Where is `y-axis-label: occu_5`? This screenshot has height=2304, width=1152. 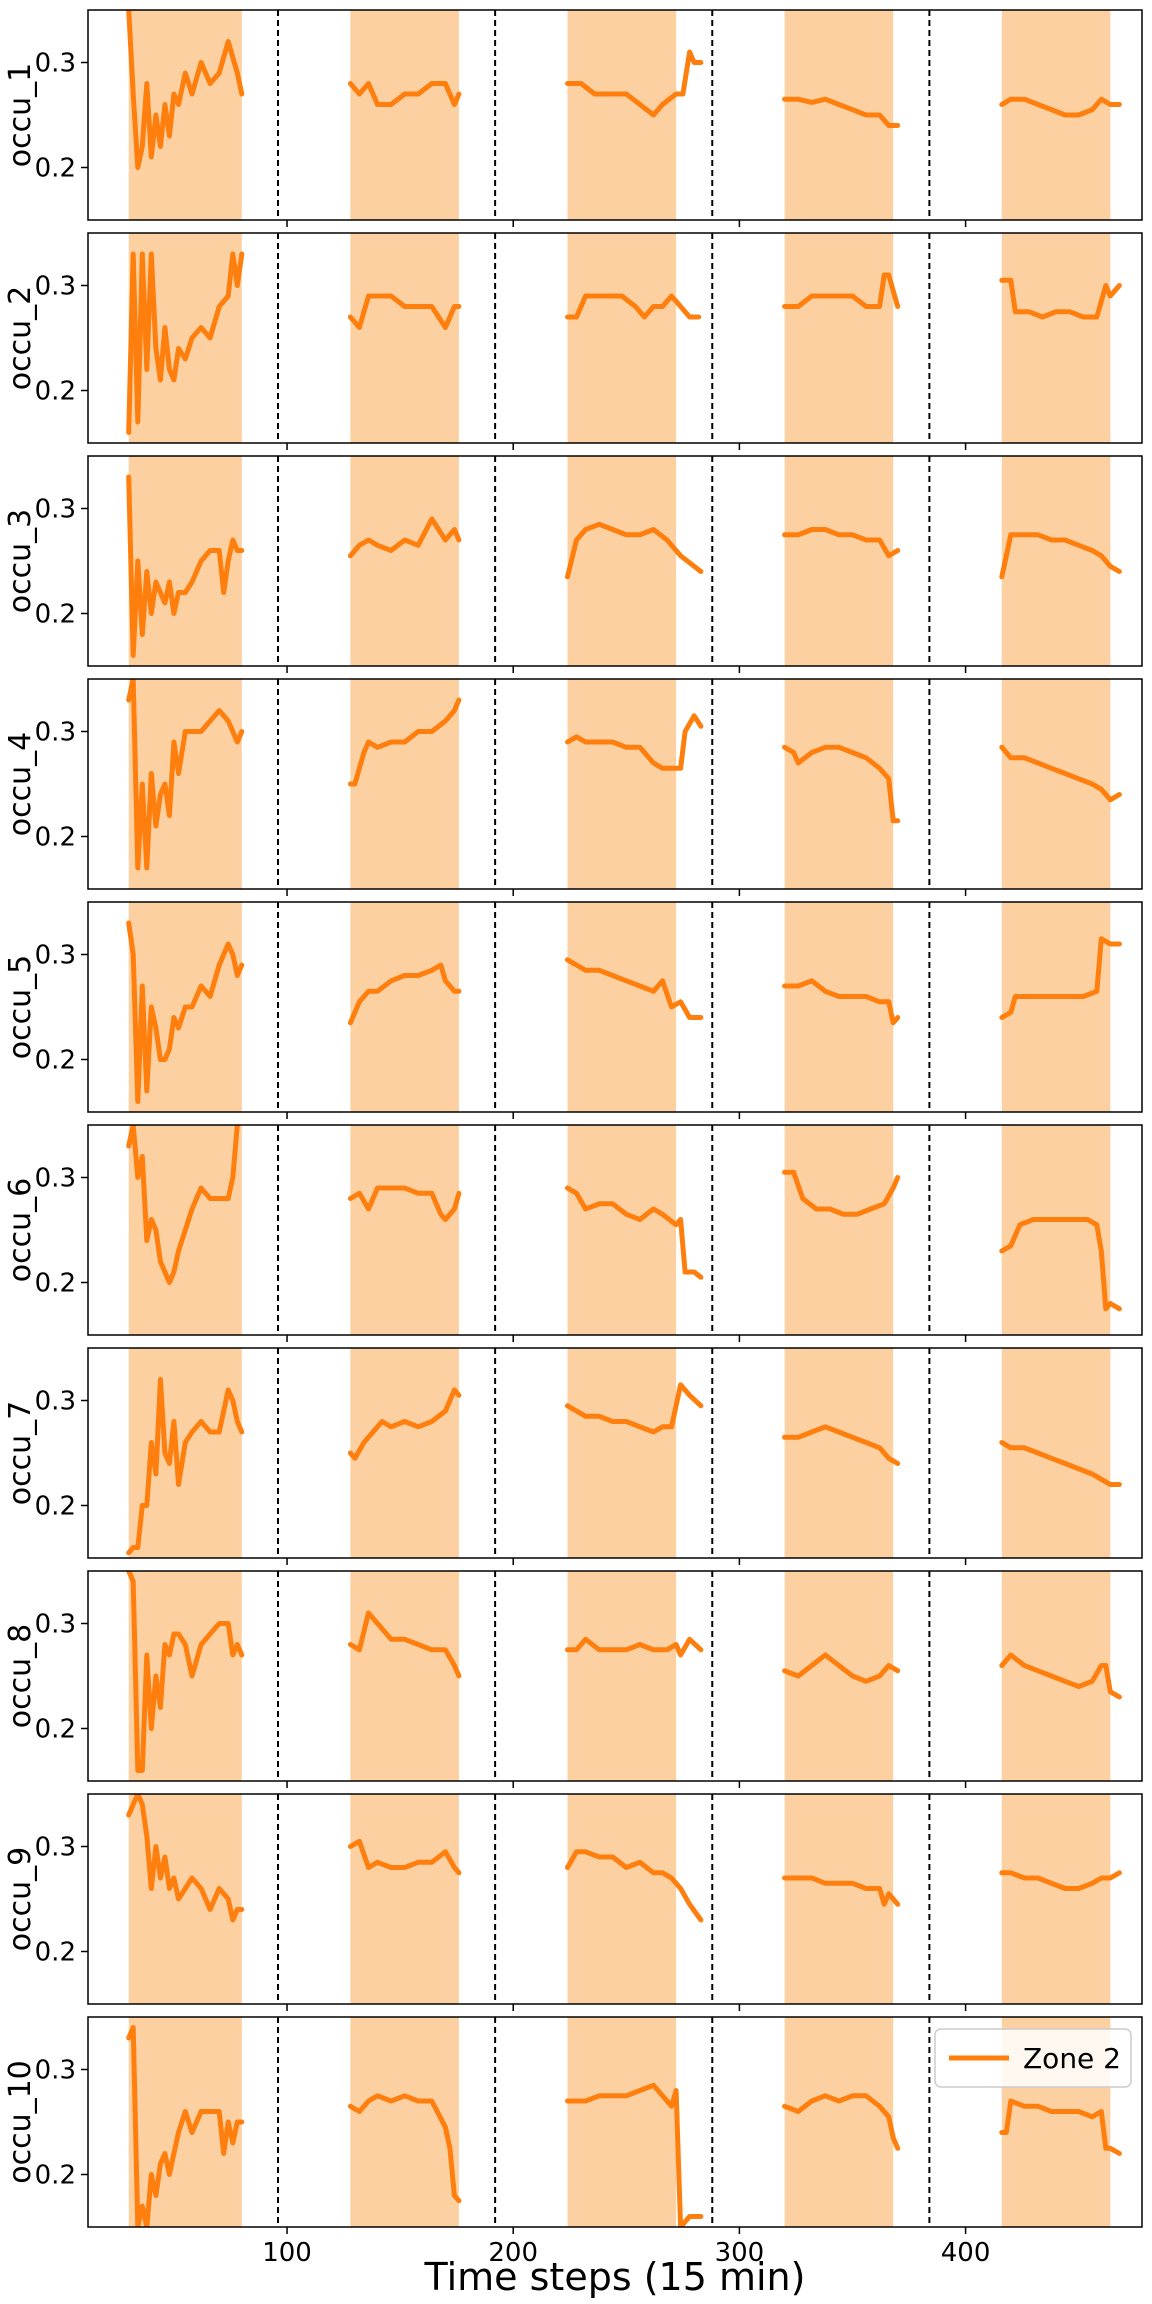
y-axis-label: occu_5 is located at coordinates (20, 1007).